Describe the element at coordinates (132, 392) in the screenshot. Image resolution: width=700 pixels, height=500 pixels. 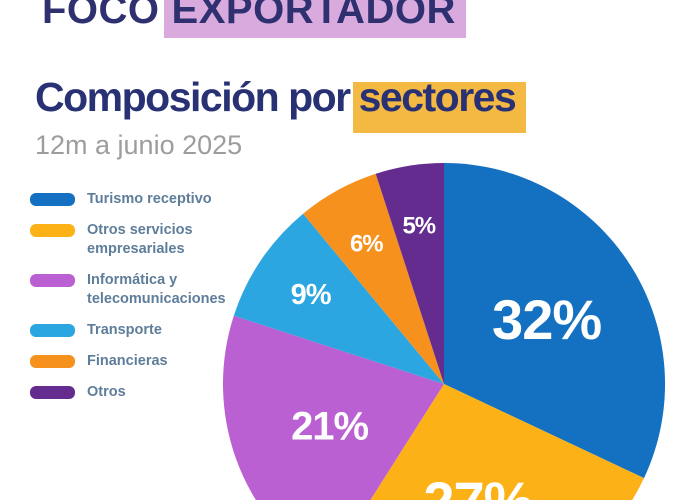
I see `legend-item-otros: Otros` at that location.